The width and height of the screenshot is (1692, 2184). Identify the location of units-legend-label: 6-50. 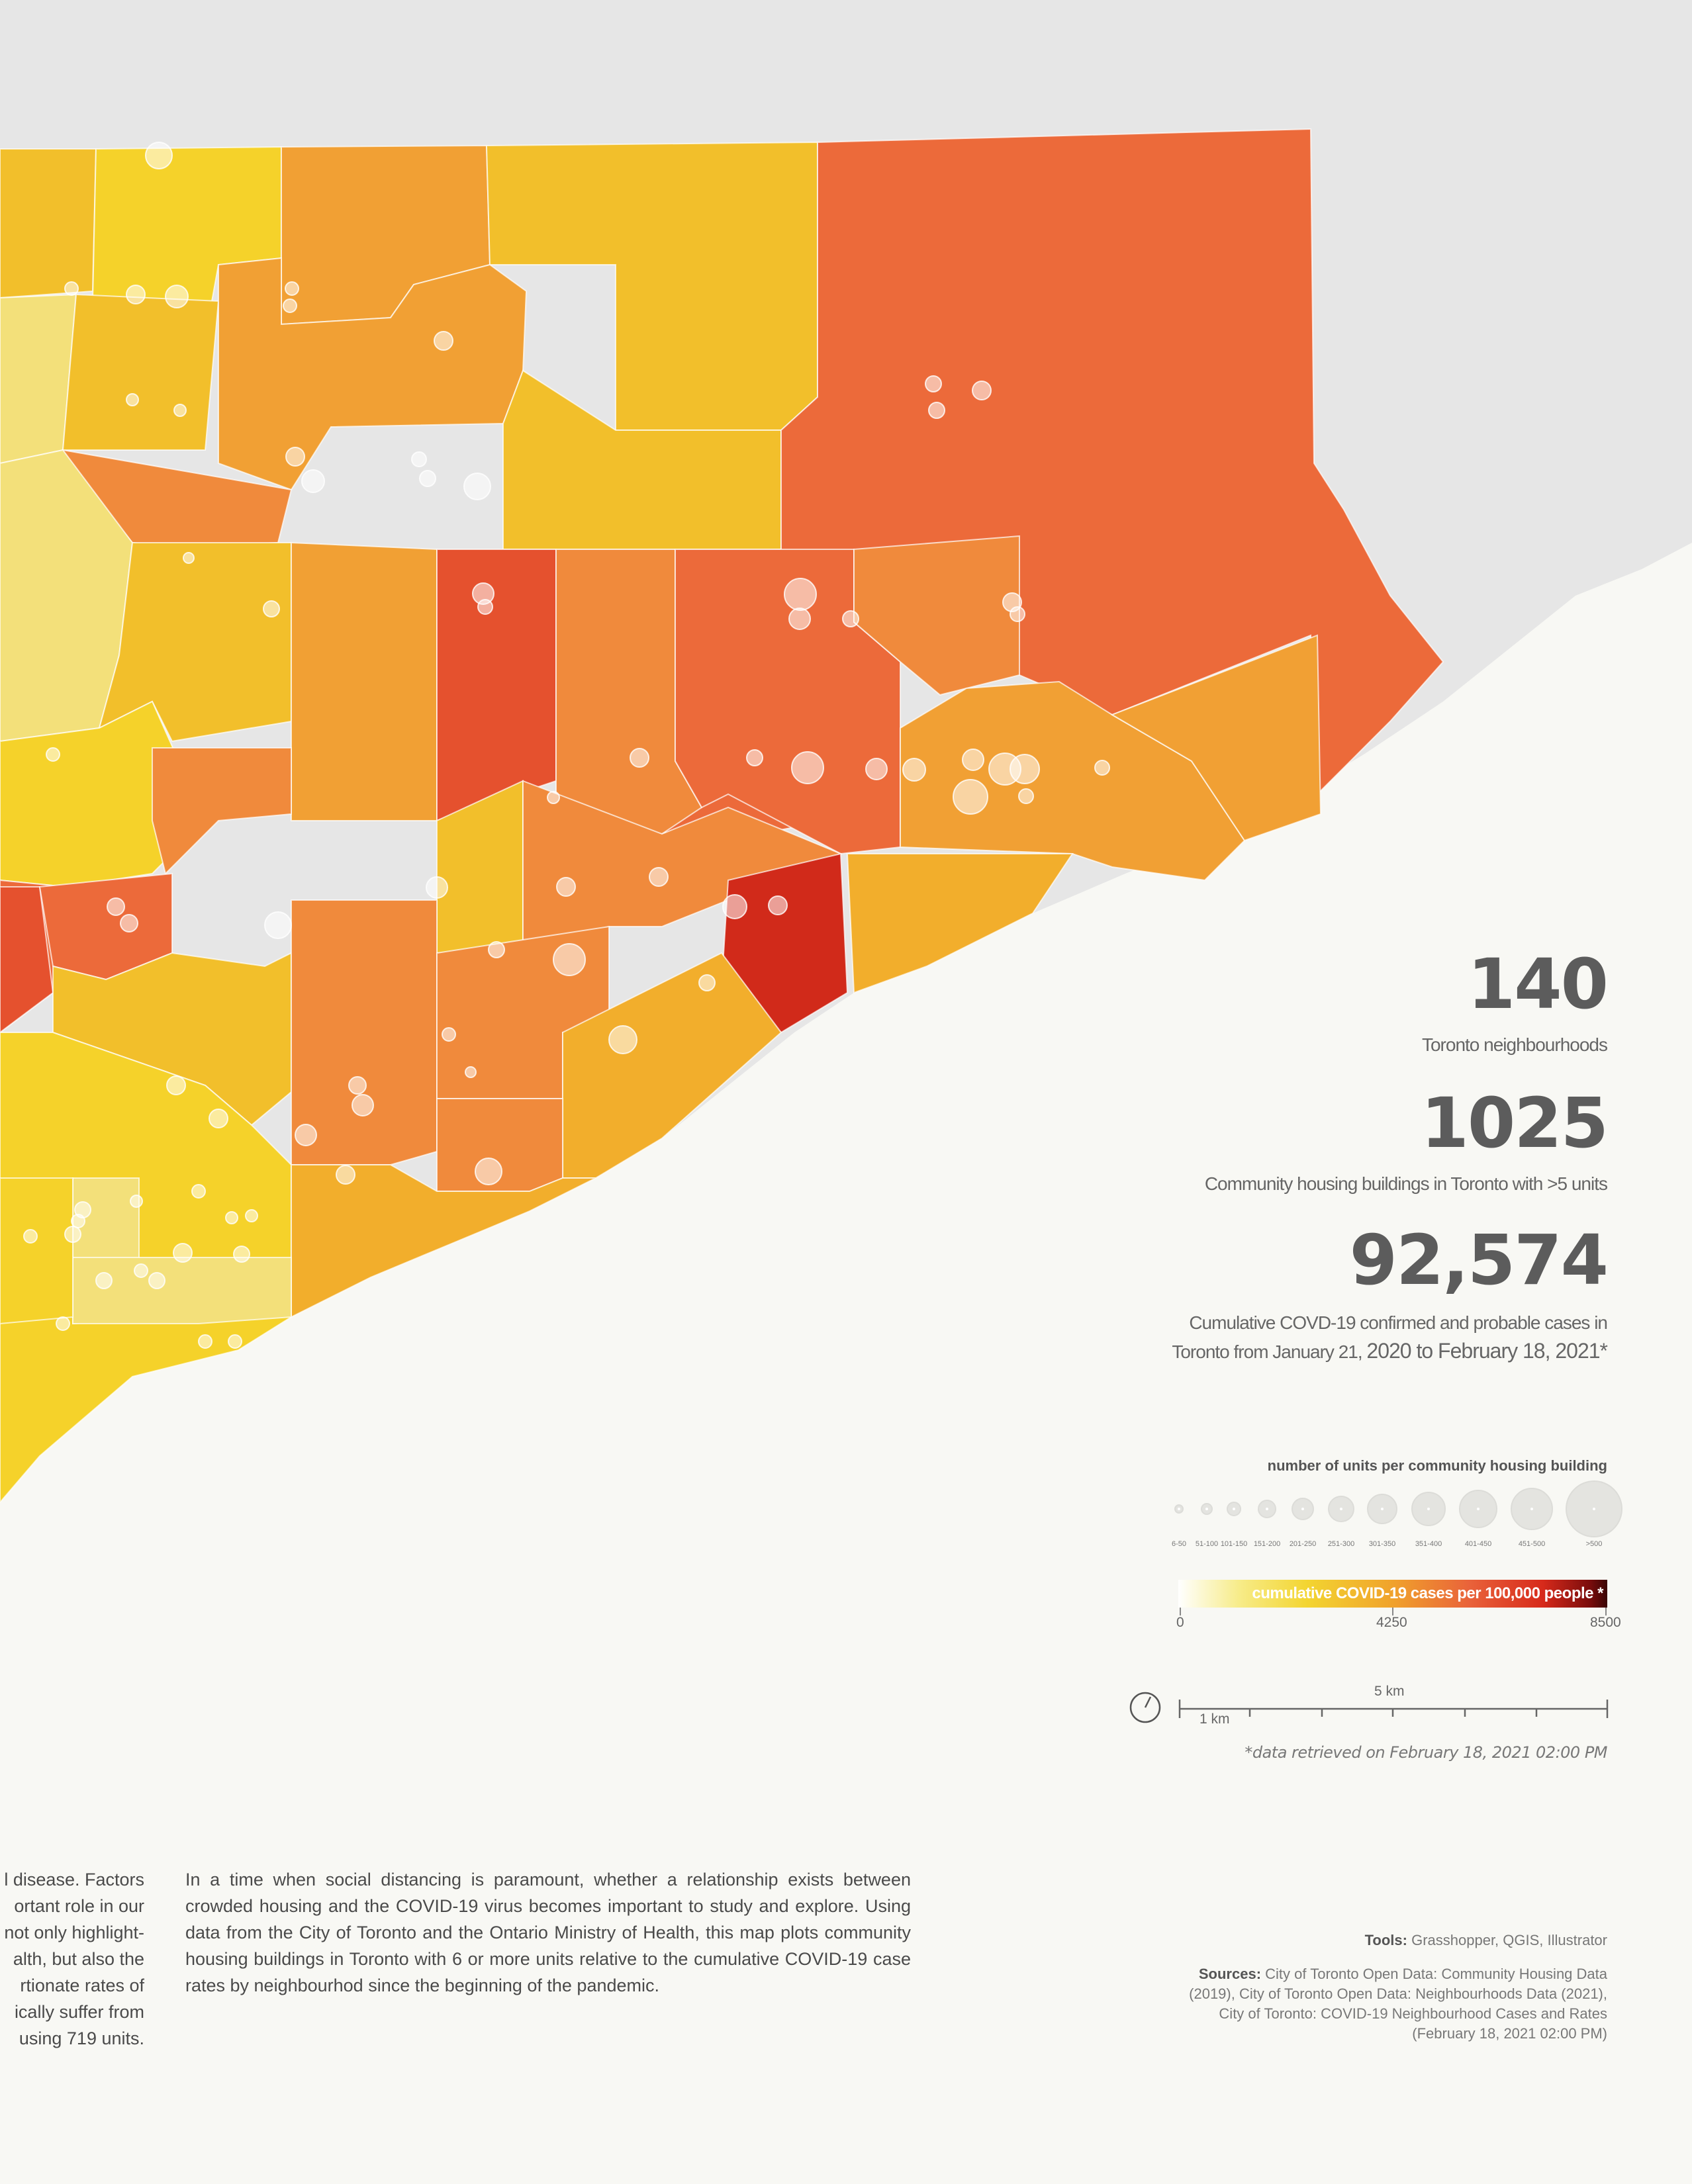
(1179, 1544).